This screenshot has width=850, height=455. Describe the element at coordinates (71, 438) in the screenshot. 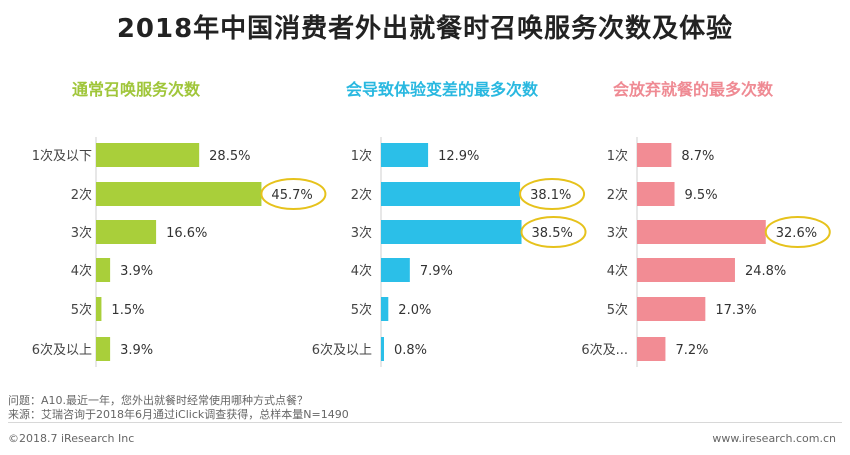

I see `copyright: ©2018.7 iResearch Inc` at that location.